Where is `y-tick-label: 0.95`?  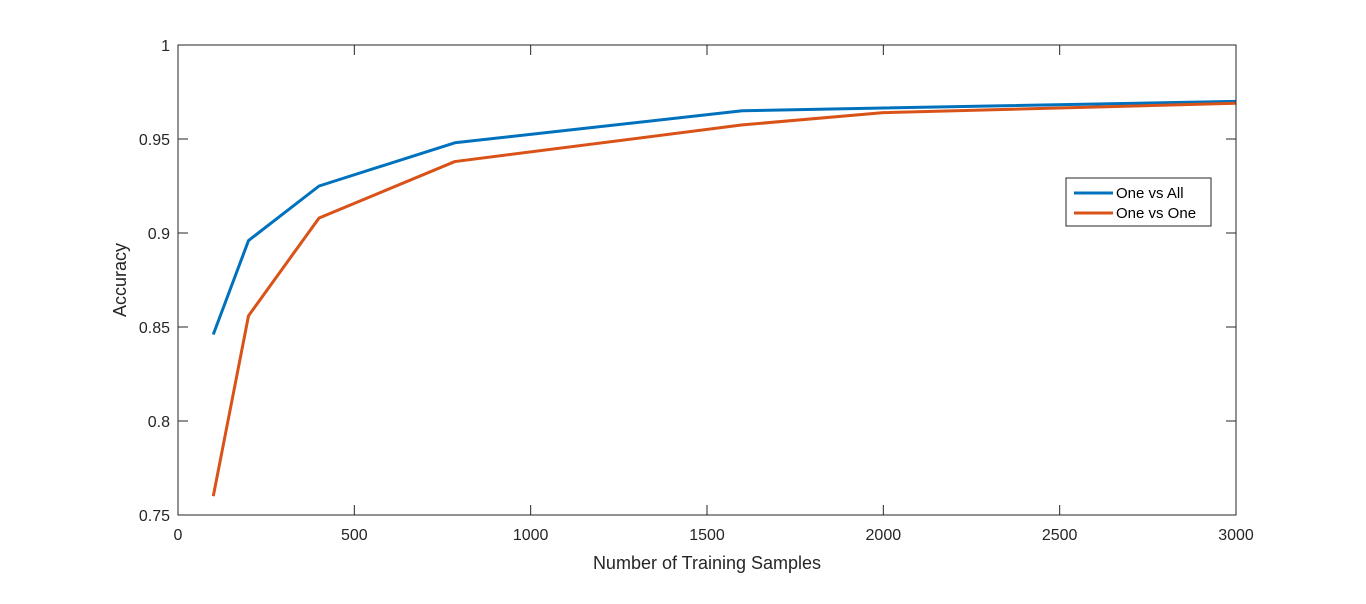 y-tick-label: 0.95 is located at coordinates (154, 140).